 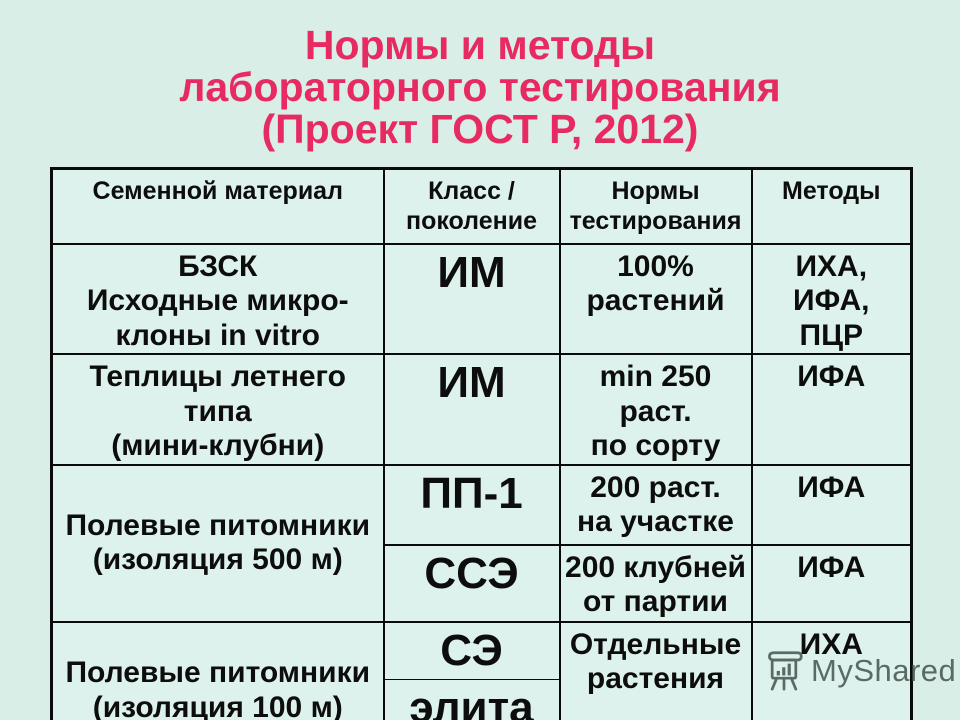 I want to click on cell-methods-ifa-2: ИФА, so click(x=831, y=504).